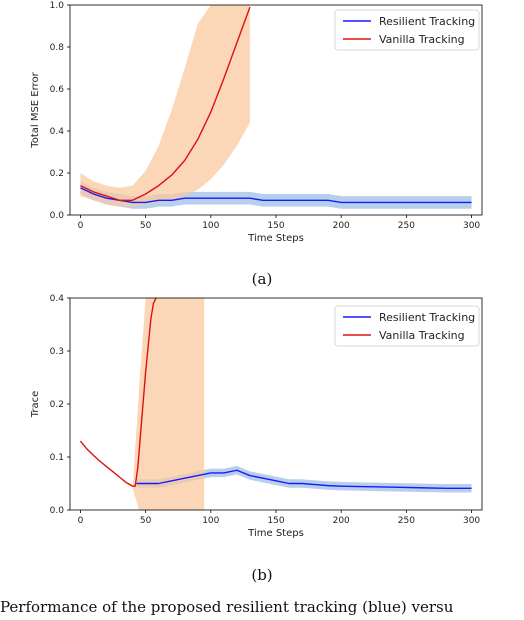  I want to click on y-axis-label: Total MSE Error, so click(35, 109).